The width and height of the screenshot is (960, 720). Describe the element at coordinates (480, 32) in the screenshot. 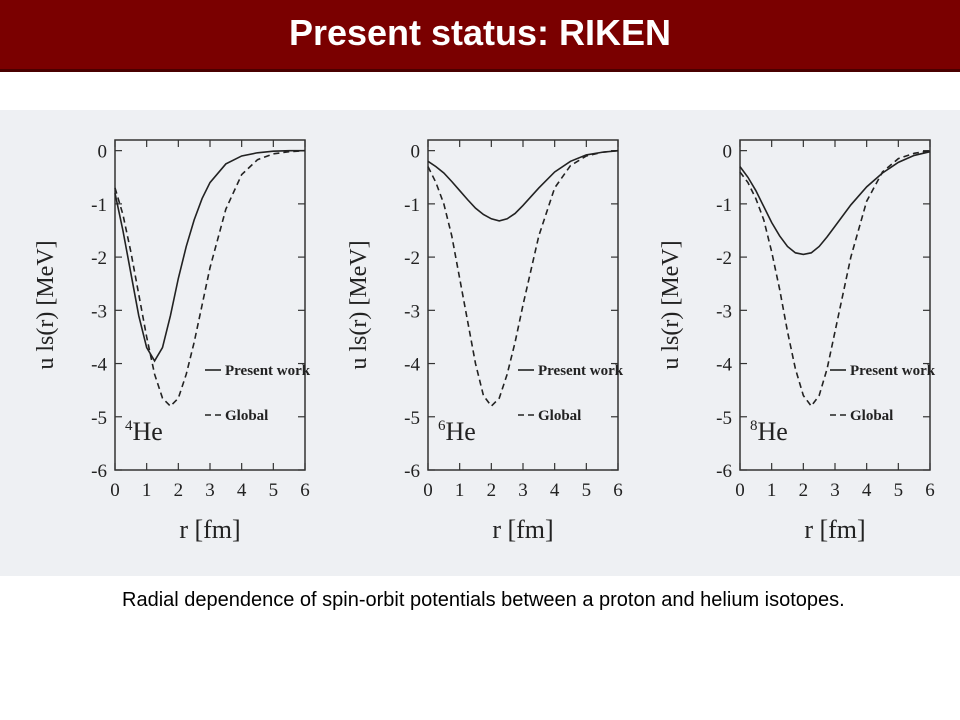

I see `slide-title: Present status: RIKEN` at that location.